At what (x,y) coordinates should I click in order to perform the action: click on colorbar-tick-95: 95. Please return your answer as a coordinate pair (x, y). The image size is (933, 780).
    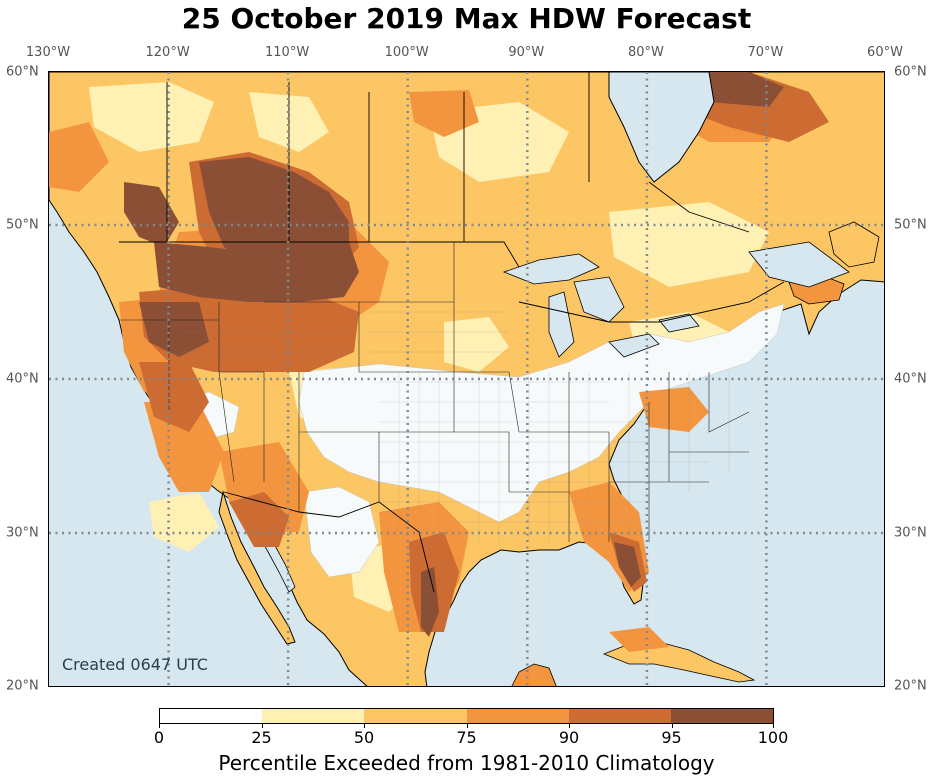
    Looking at the image, I should click on (671, 737).